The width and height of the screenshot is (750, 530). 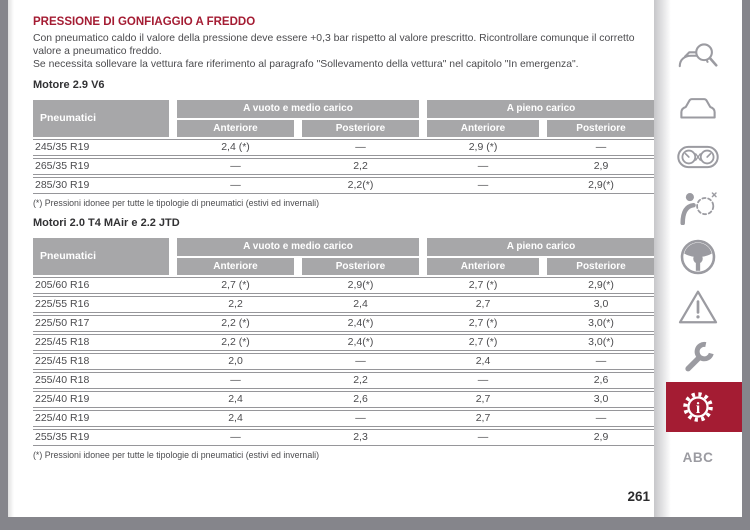 I want to click on pressure-value-cell: 2,4 (*), so click(x=235, y=147).